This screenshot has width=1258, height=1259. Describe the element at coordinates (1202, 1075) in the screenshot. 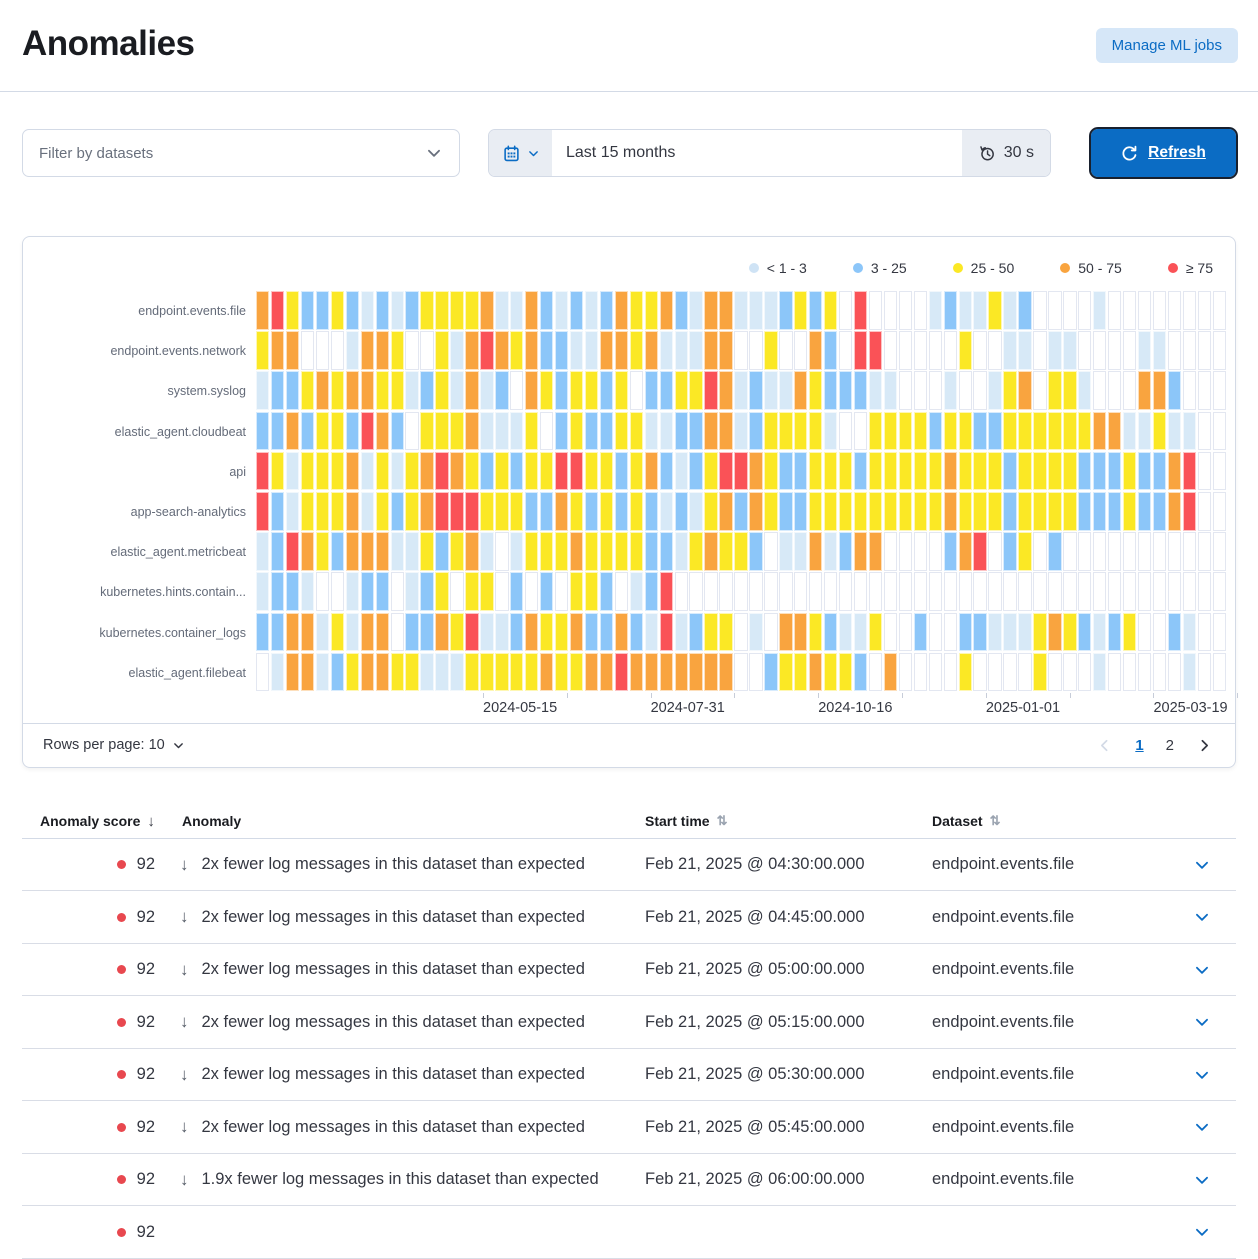

I see `expand-row-button` at that location.